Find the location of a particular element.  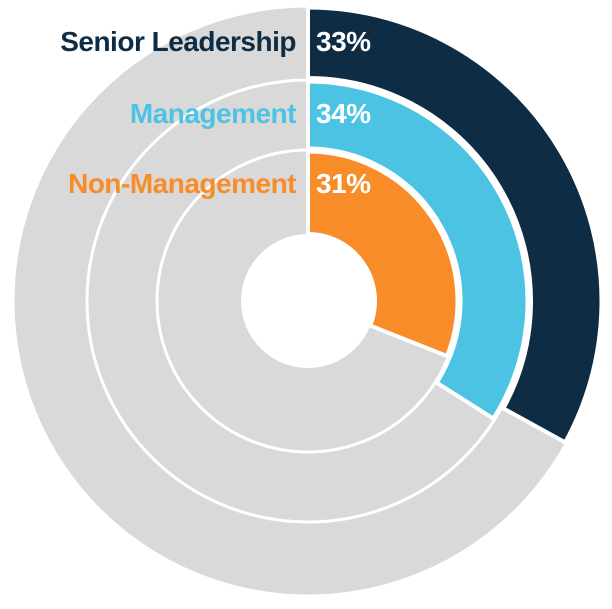

ring-label-non-management: Non-Management is located at coordinates (182, 183).